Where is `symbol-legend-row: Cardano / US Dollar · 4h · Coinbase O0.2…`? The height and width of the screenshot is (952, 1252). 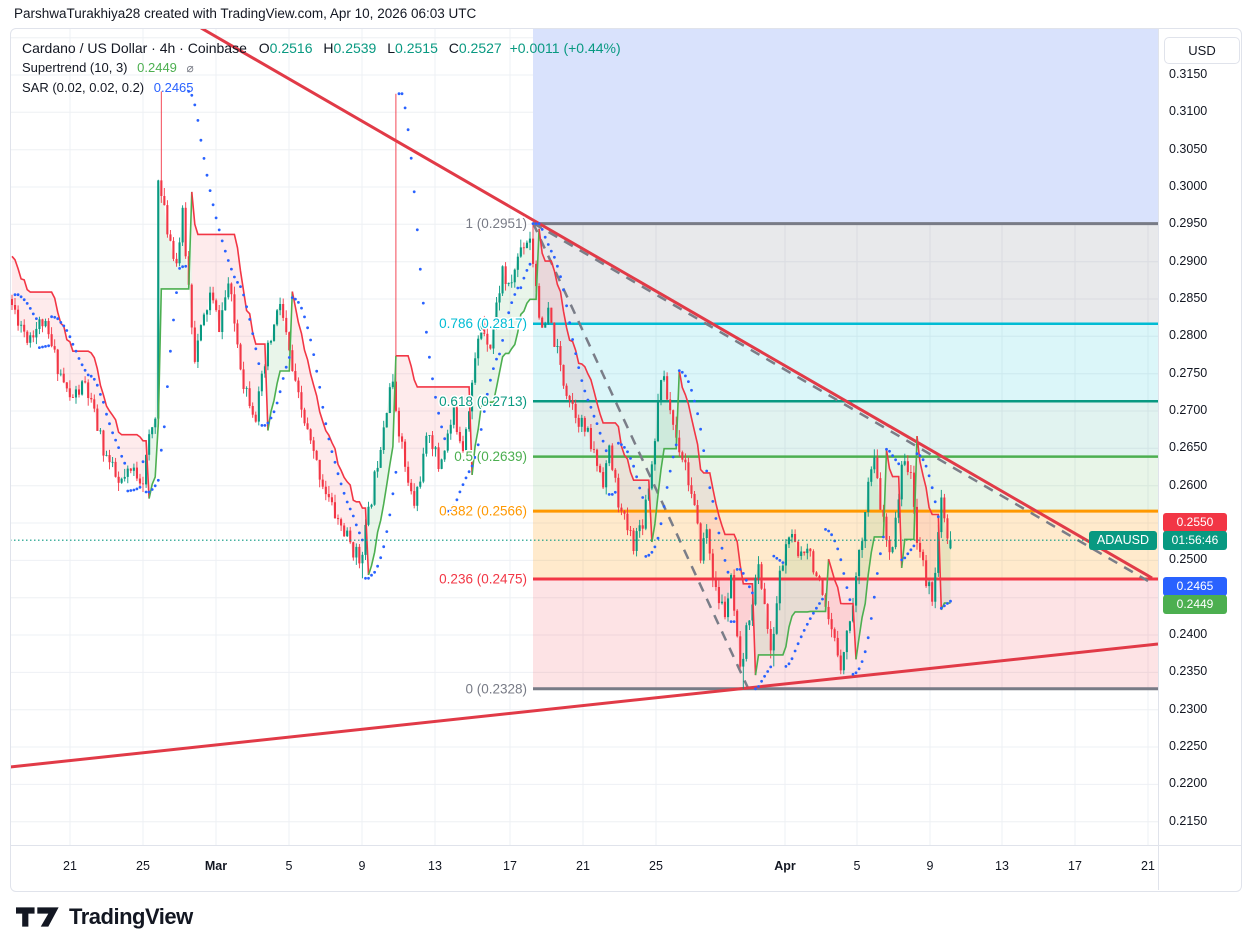 symbol-legend-row: Cardano / US Dollar · 4h · Coinbase O0.2… is located at coordinates (321, 48).